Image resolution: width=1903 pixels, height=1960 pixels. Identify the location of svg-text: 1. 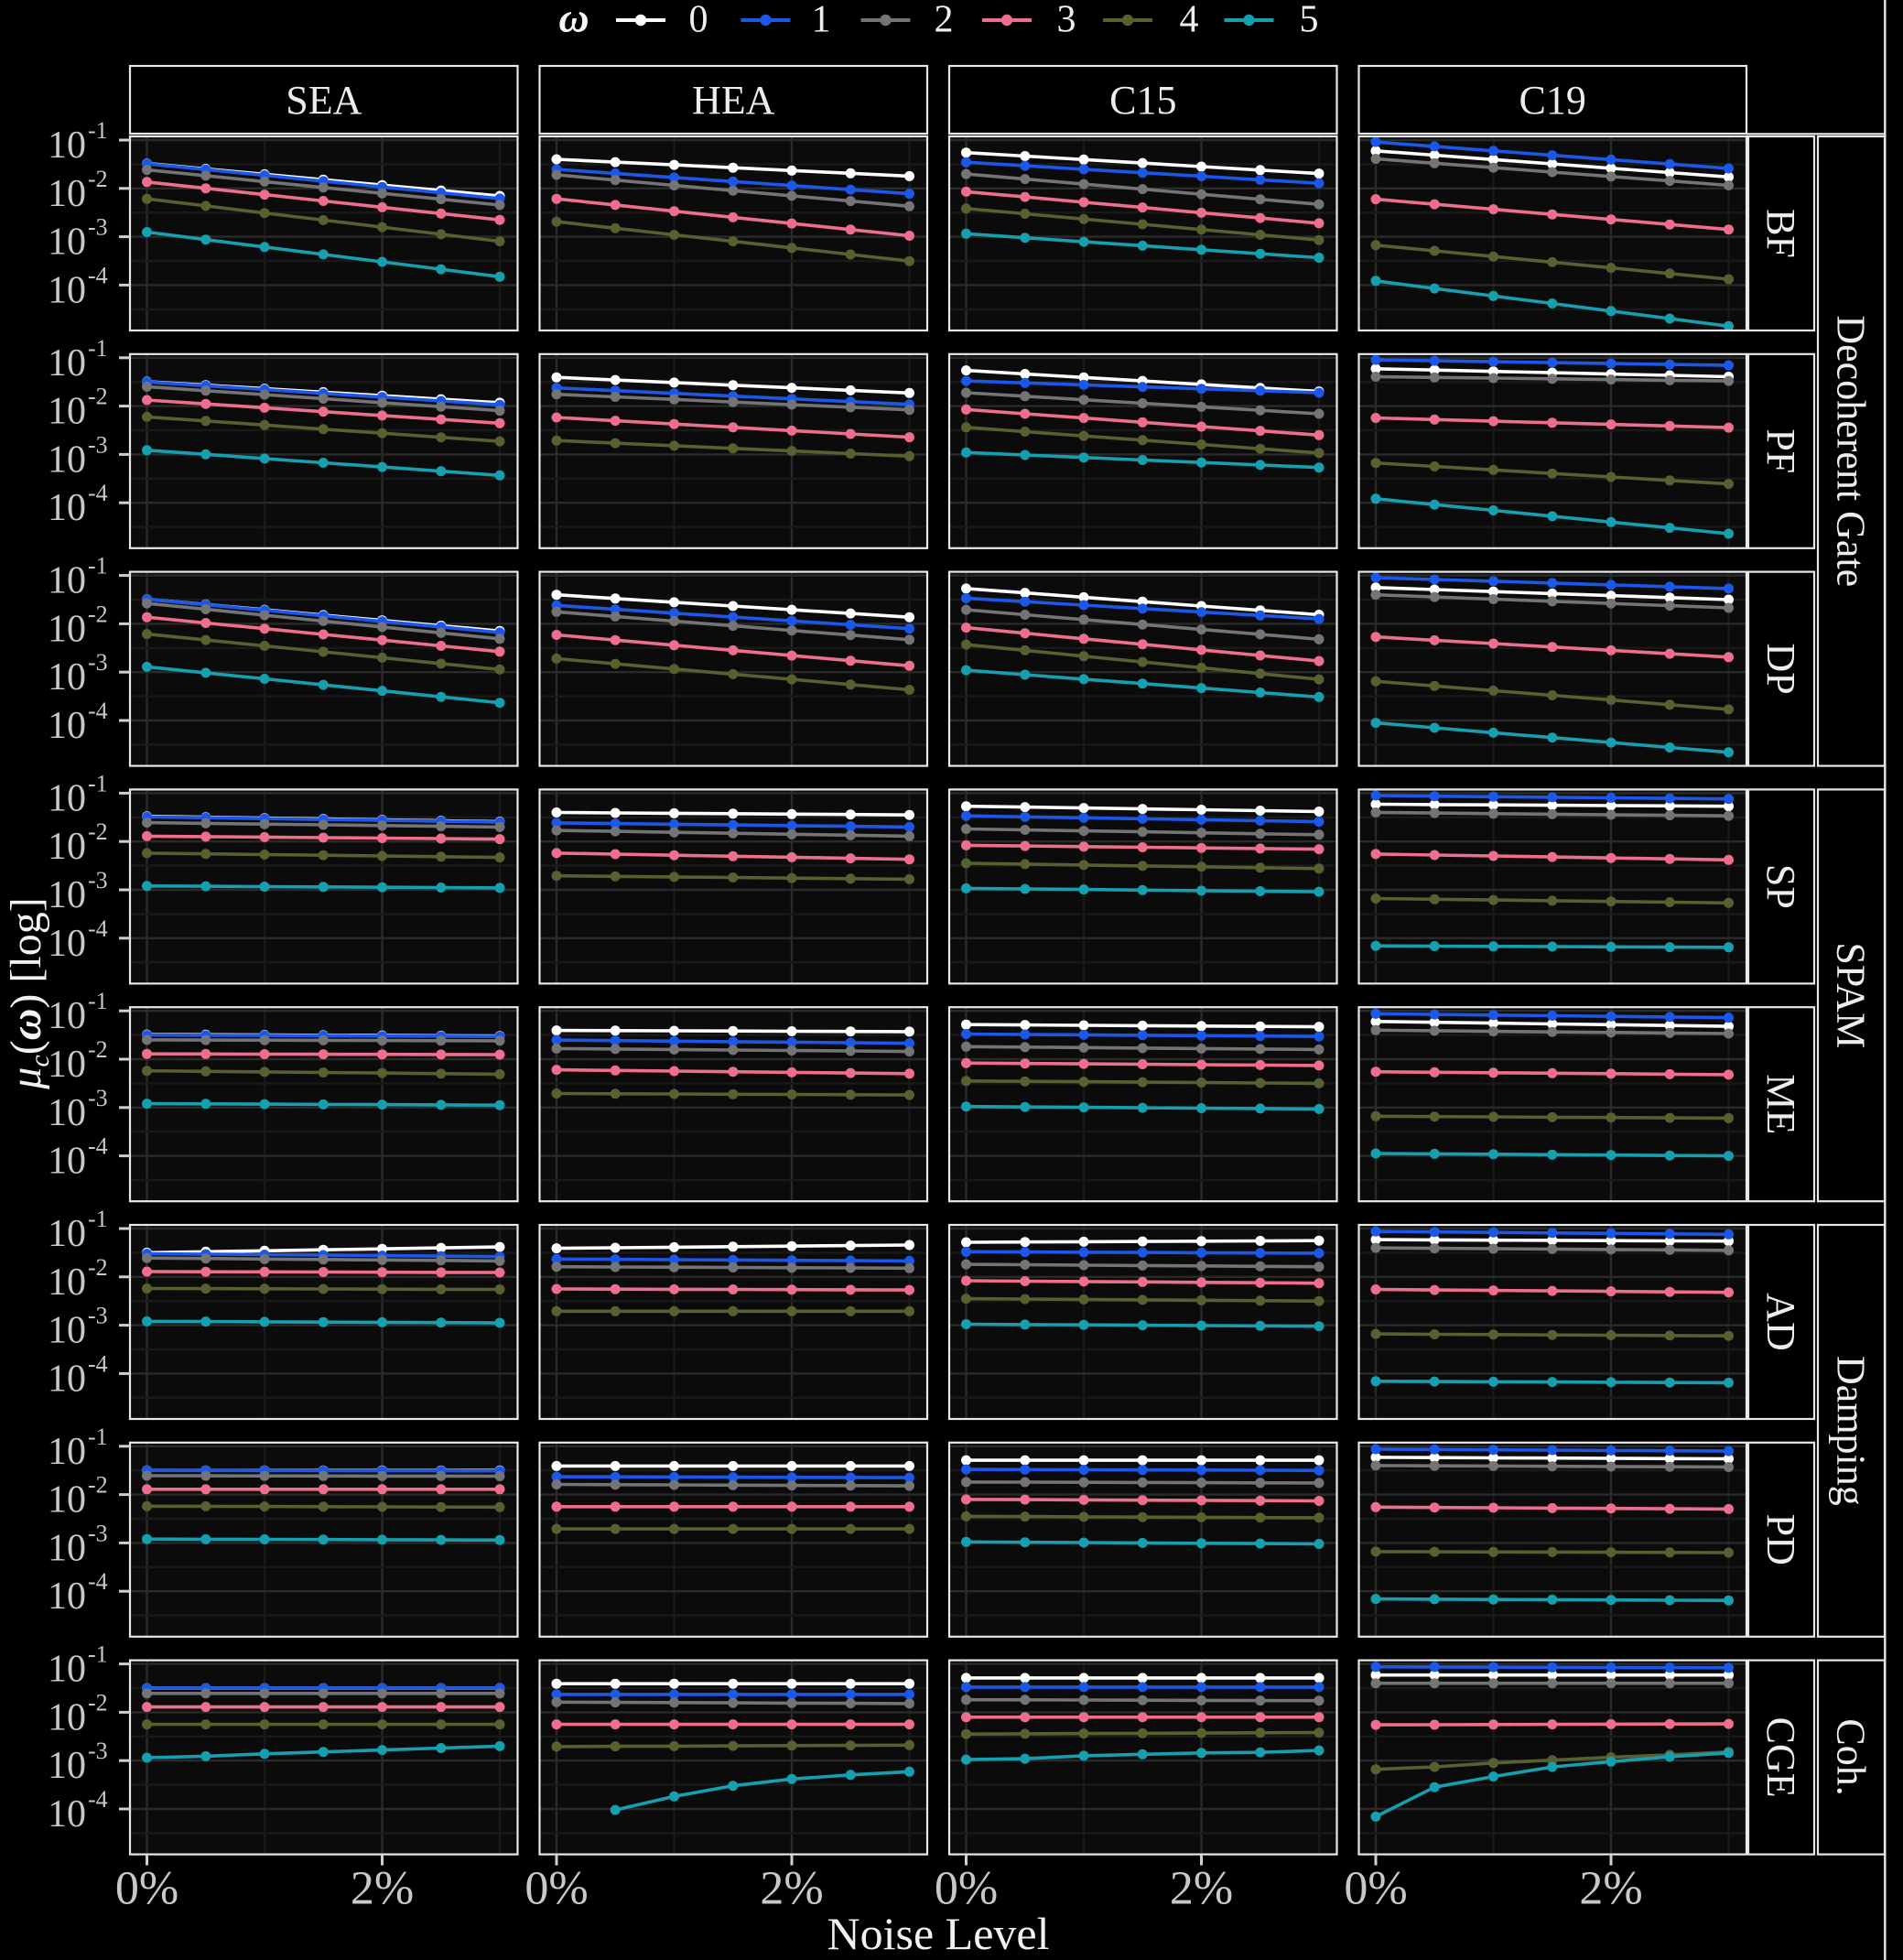
(821, 20).